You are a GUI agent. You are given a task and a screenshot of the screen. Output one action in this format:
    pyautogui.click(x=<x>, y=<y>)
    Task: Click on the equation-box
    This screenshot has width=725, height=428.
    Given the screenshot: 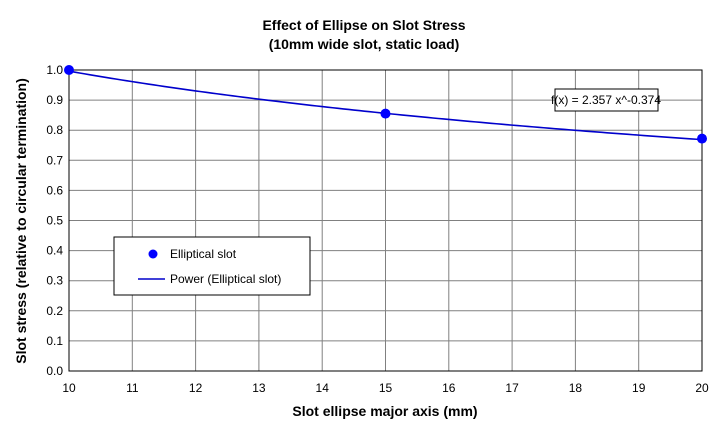 What is the action you would take?
    pyautogui.click(x=606, y=100)
    